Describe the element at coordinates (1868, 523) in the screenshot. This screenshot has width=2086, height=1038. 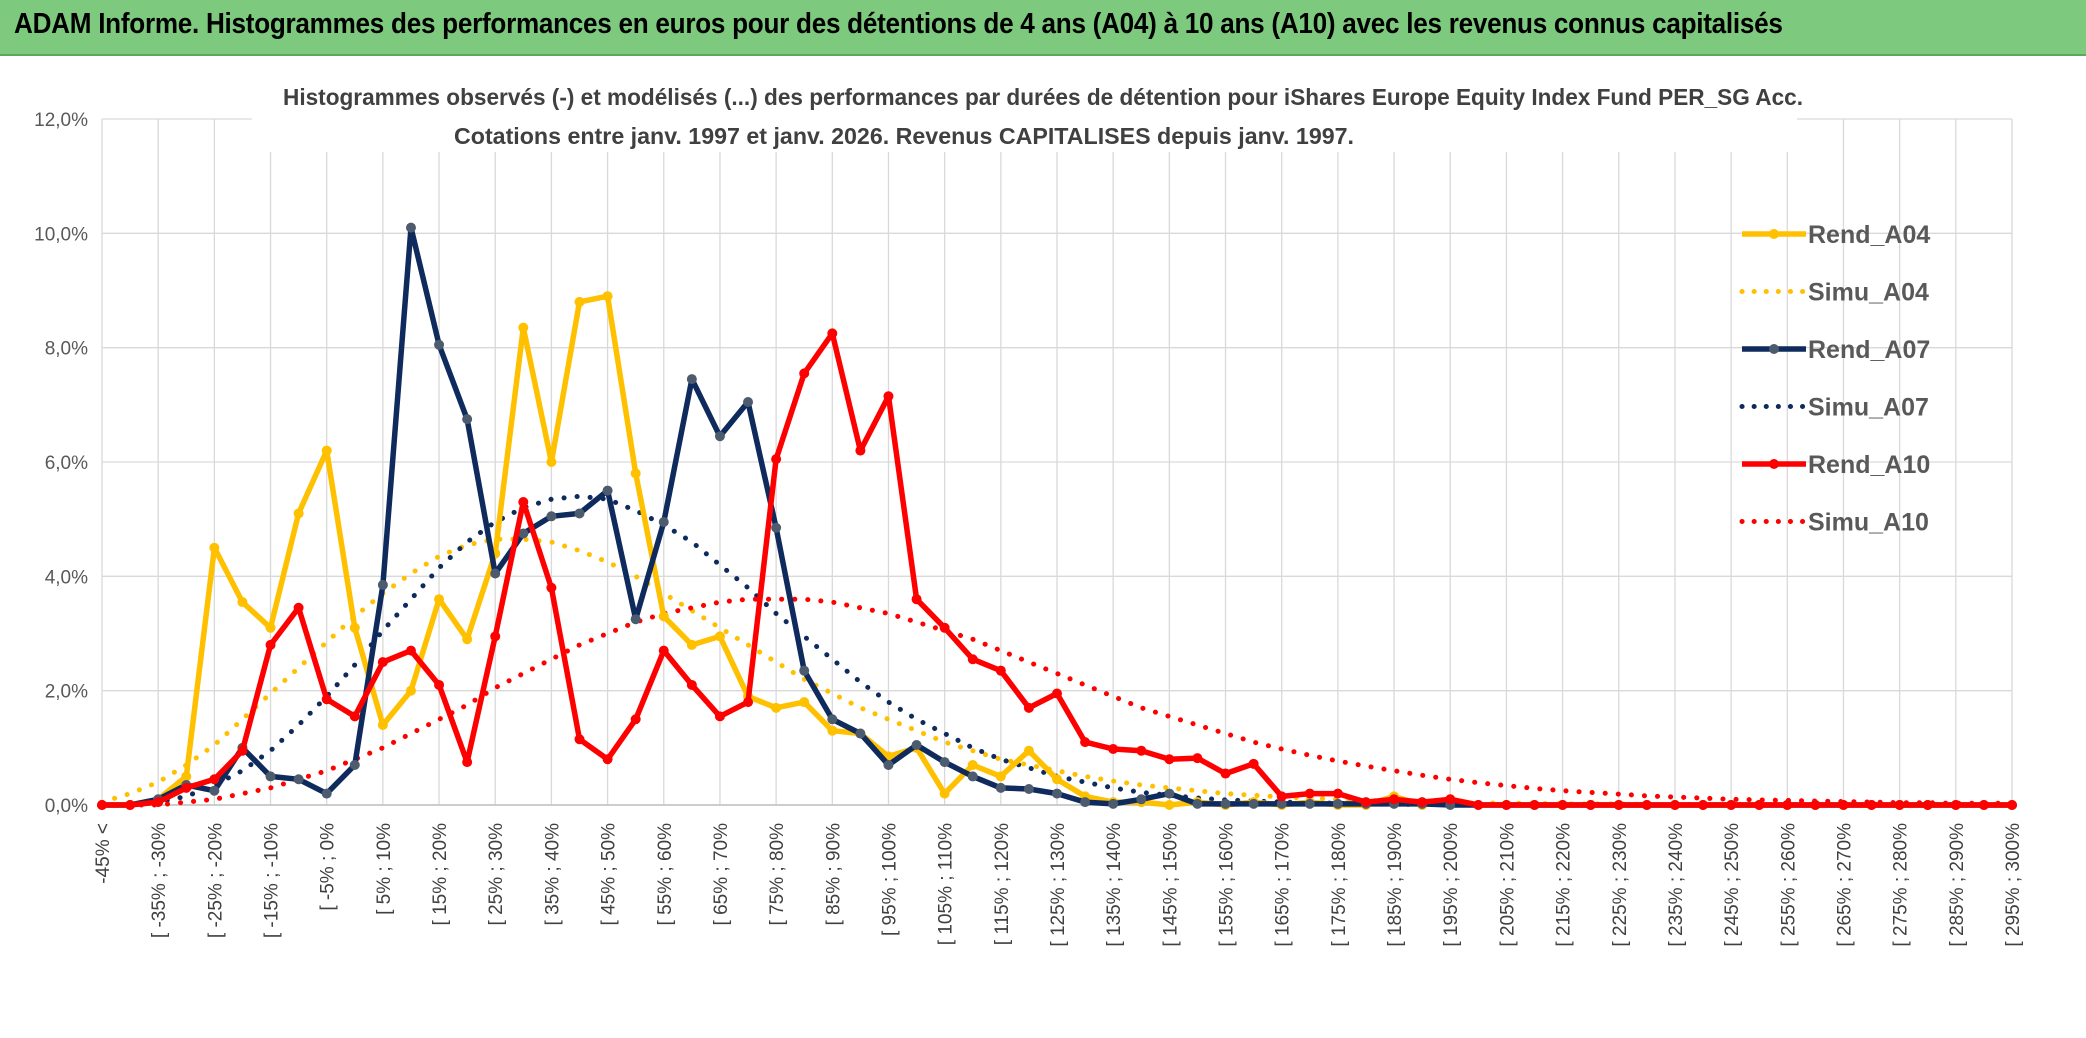
I see `legend-label: Simu_A10` at that location.